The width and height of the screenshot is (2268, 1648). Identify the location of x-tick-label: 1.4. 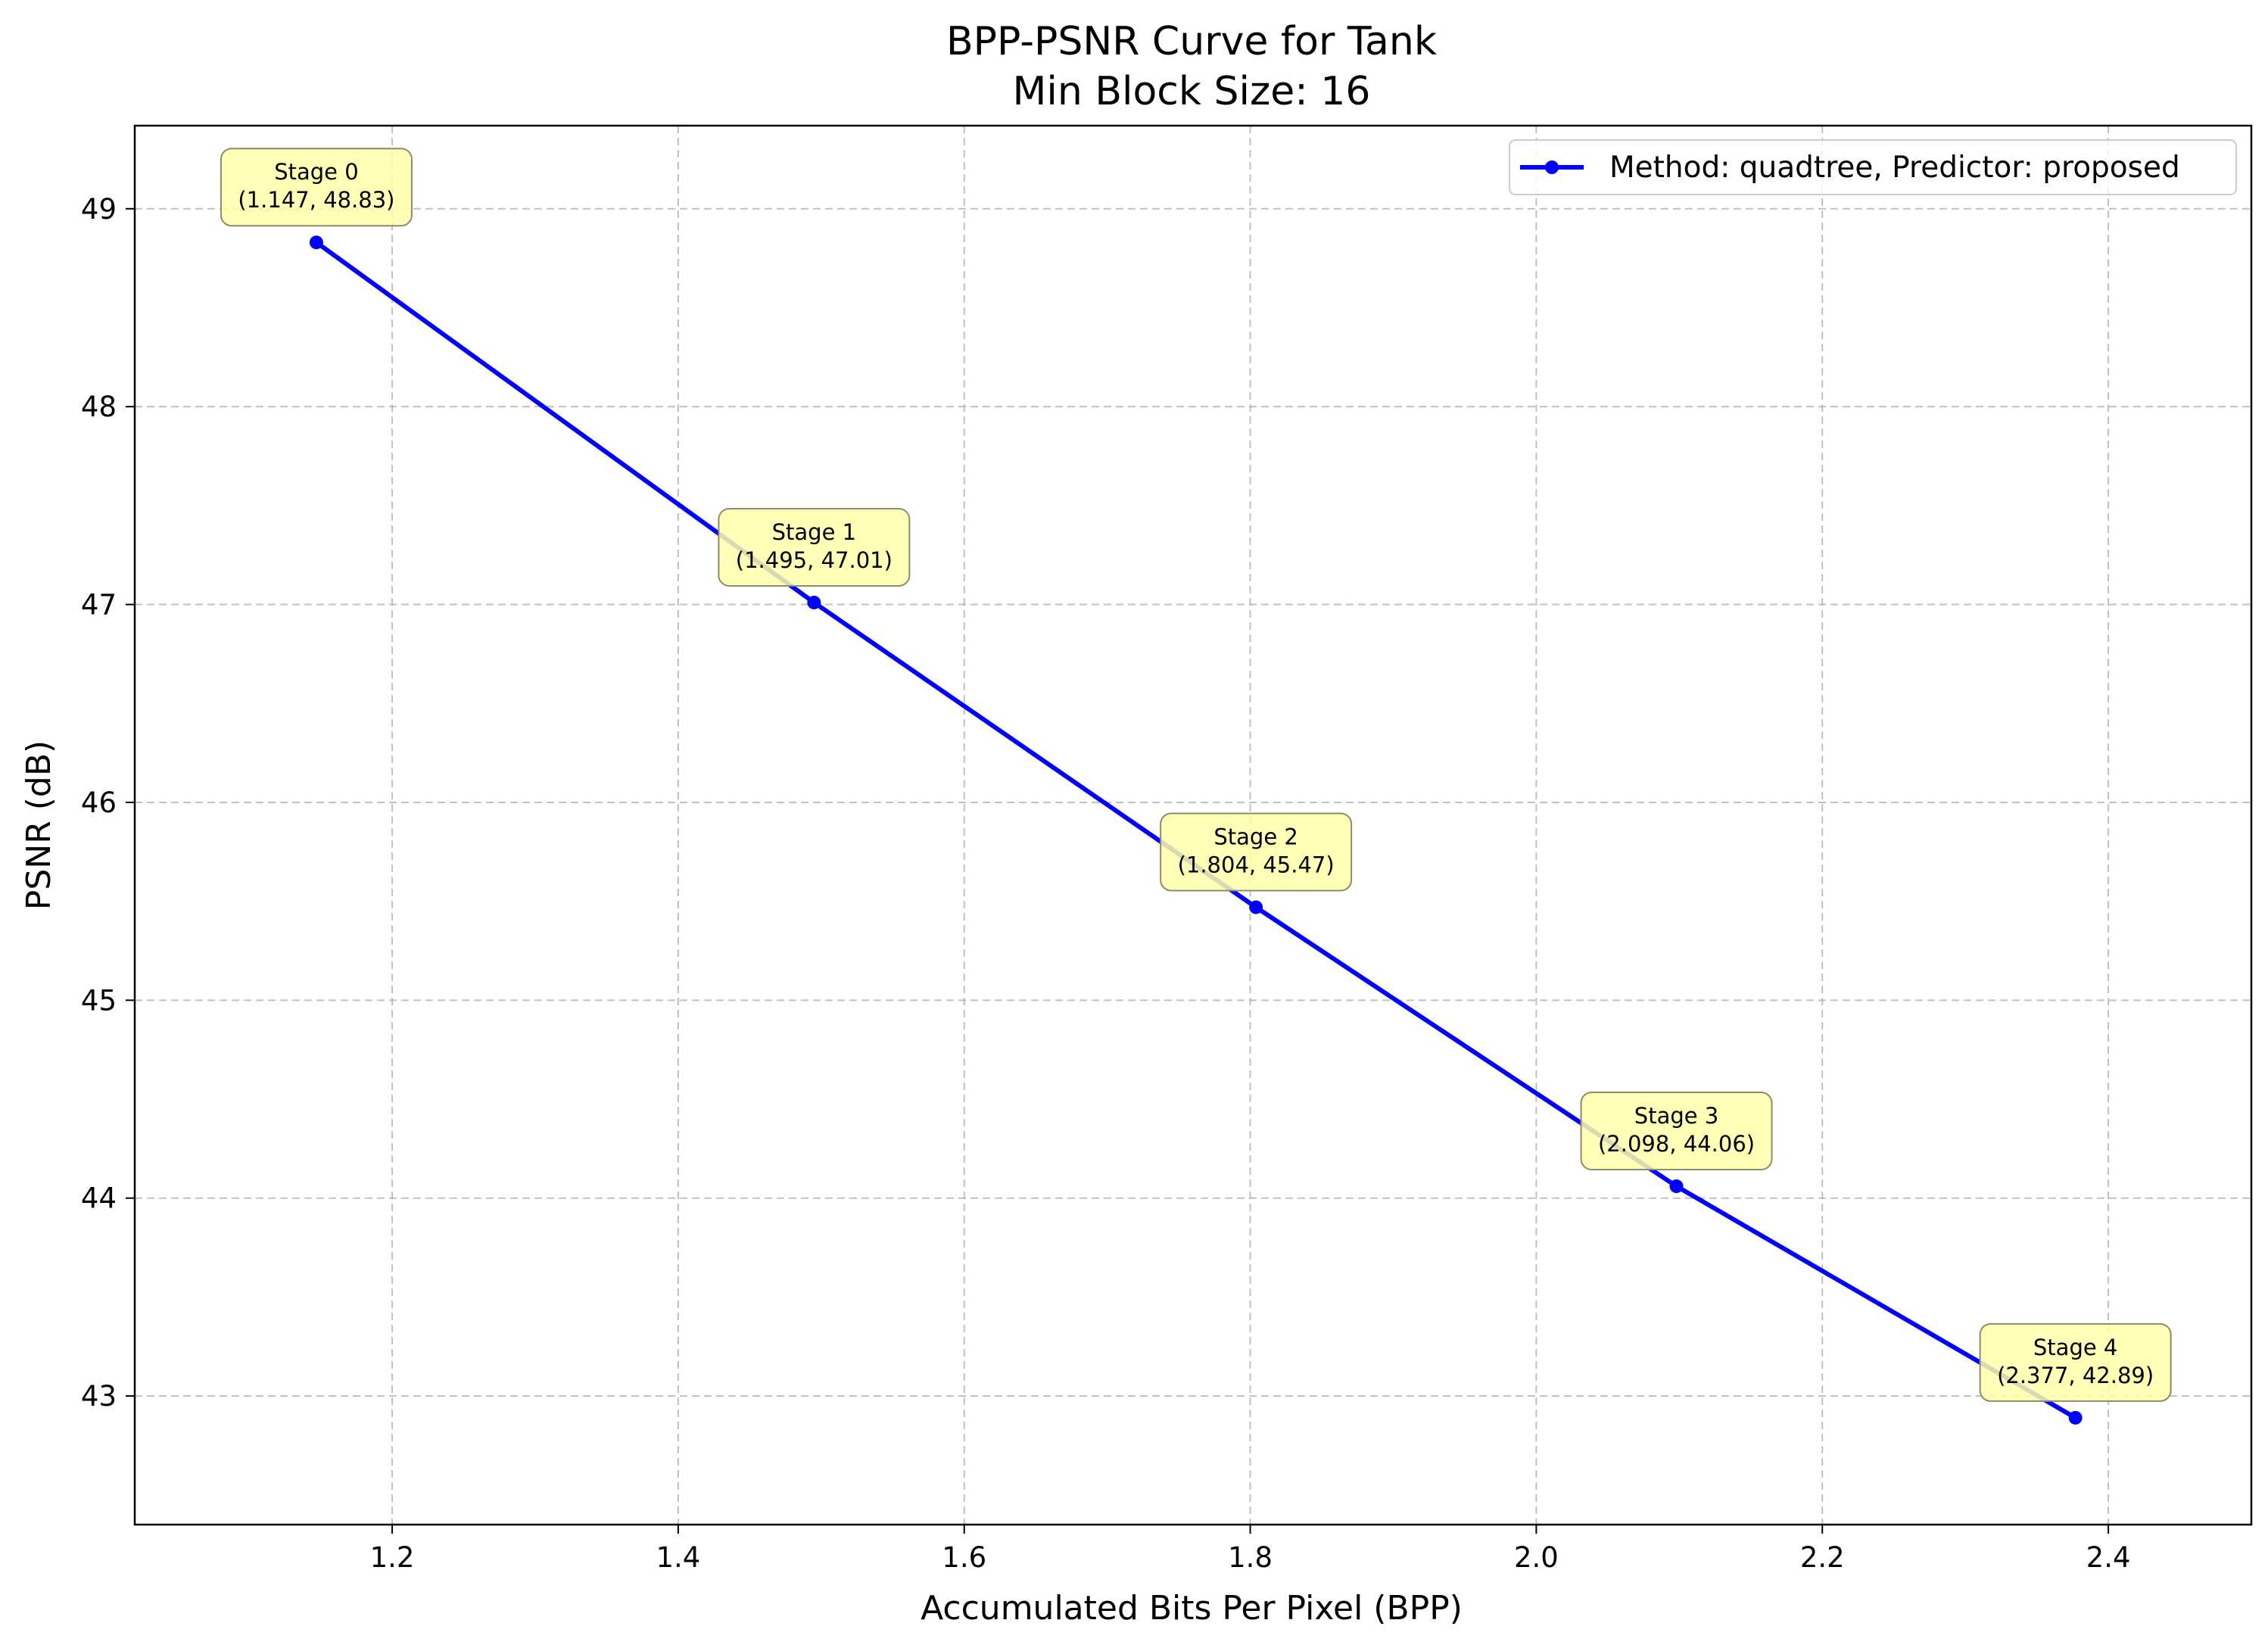
(678, 1557).